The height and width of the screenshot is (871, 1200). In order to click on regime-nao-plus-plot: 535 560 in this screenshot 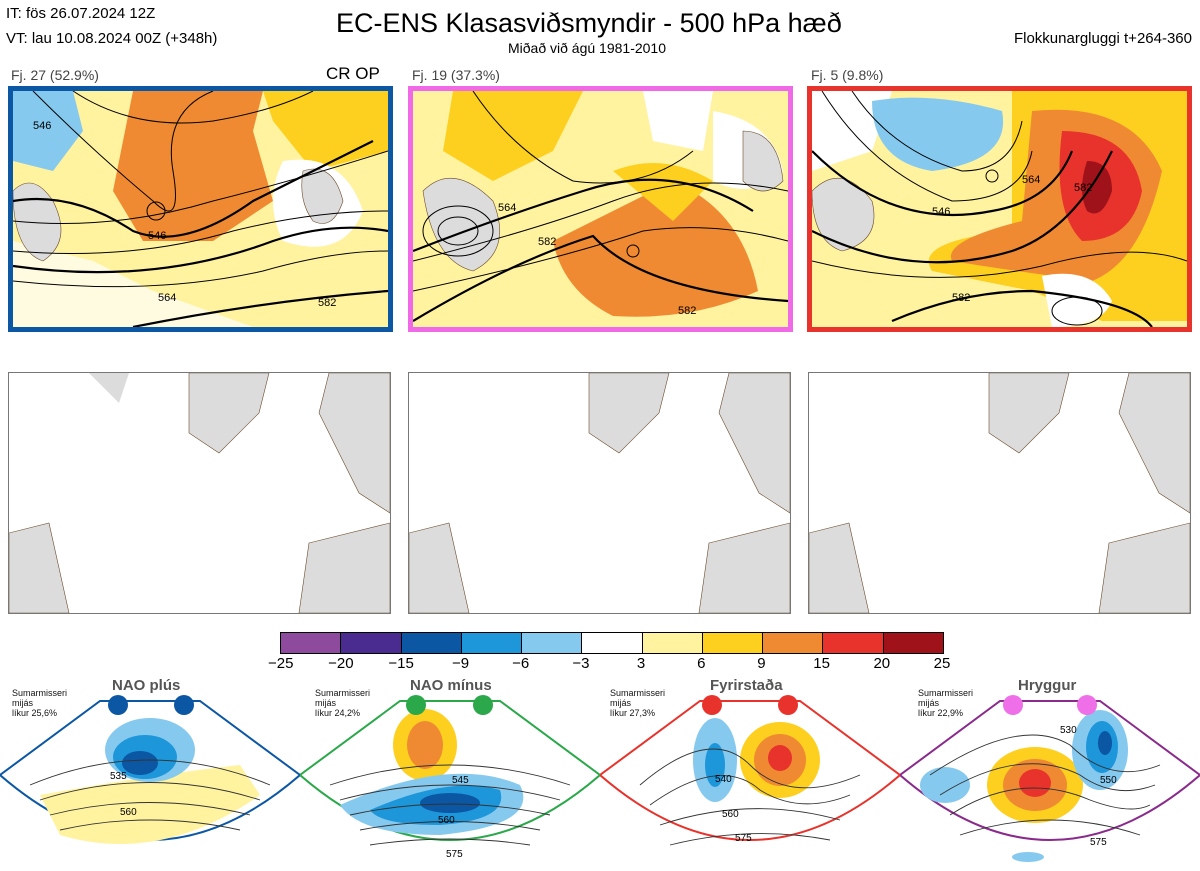, I will do `click(150, 769)`.